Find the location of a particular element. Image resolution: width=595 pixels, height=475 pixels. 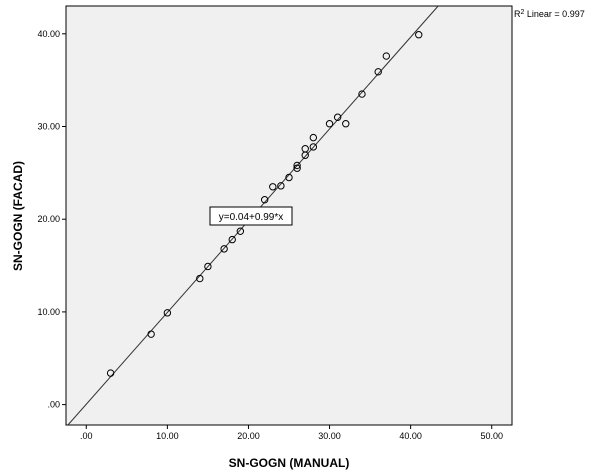

x-axis-title: SN-GOGN (MANUAL) is located at coordinates (289, 463).